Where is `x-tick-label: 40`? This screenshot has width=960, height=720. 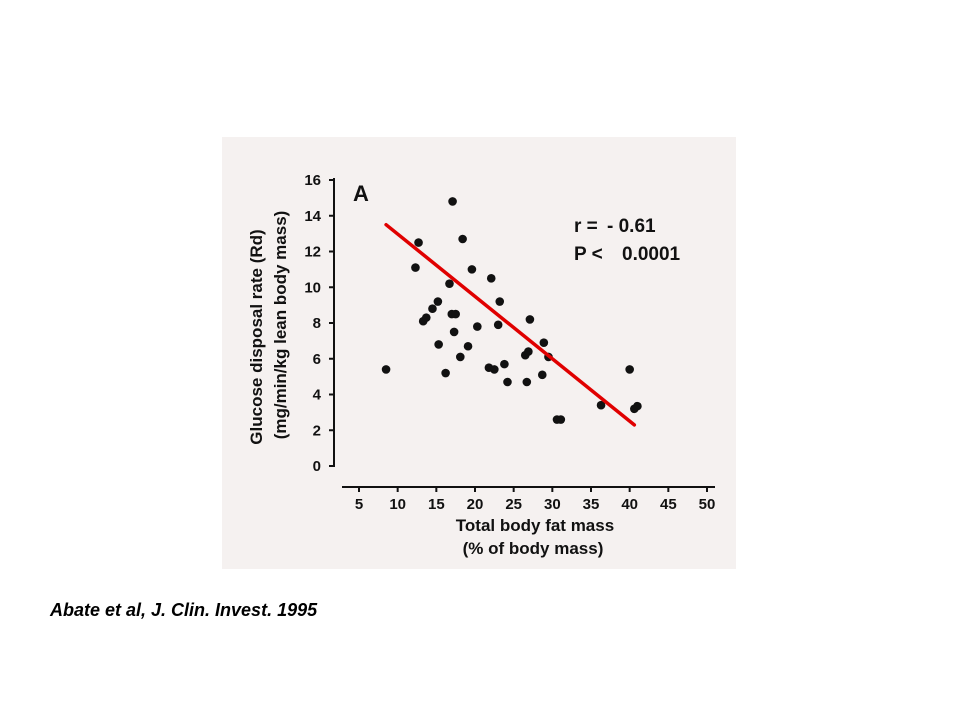 x-tick-label: 40 is located at coordinates (629, 504).